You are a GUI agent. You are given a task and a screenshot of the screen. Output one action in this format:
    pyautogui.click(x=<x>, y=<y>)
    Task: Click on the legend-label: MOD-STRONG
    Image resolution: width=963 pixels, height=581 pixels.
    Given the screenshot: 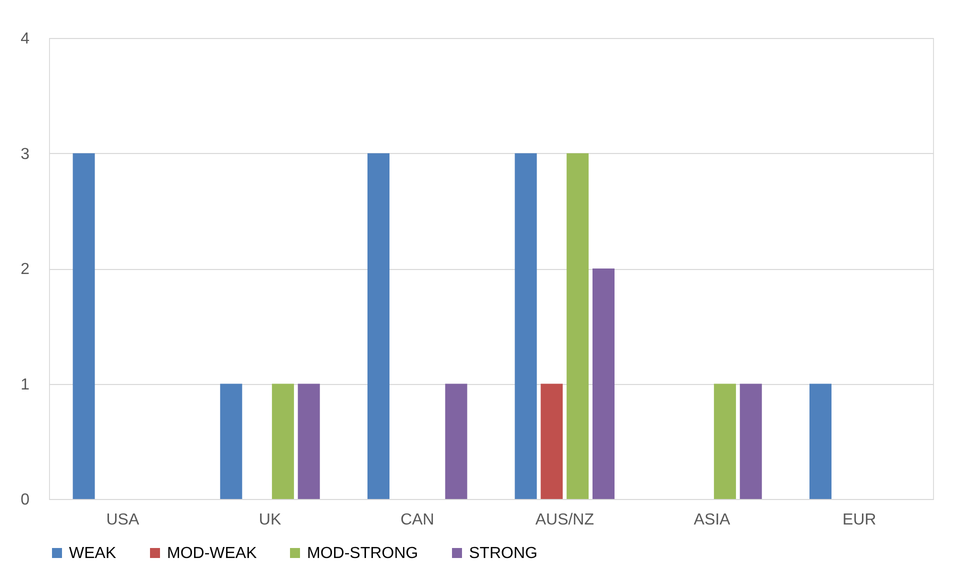 What is the action you would take?
    pyautogui.click(x=362, y=553)
    